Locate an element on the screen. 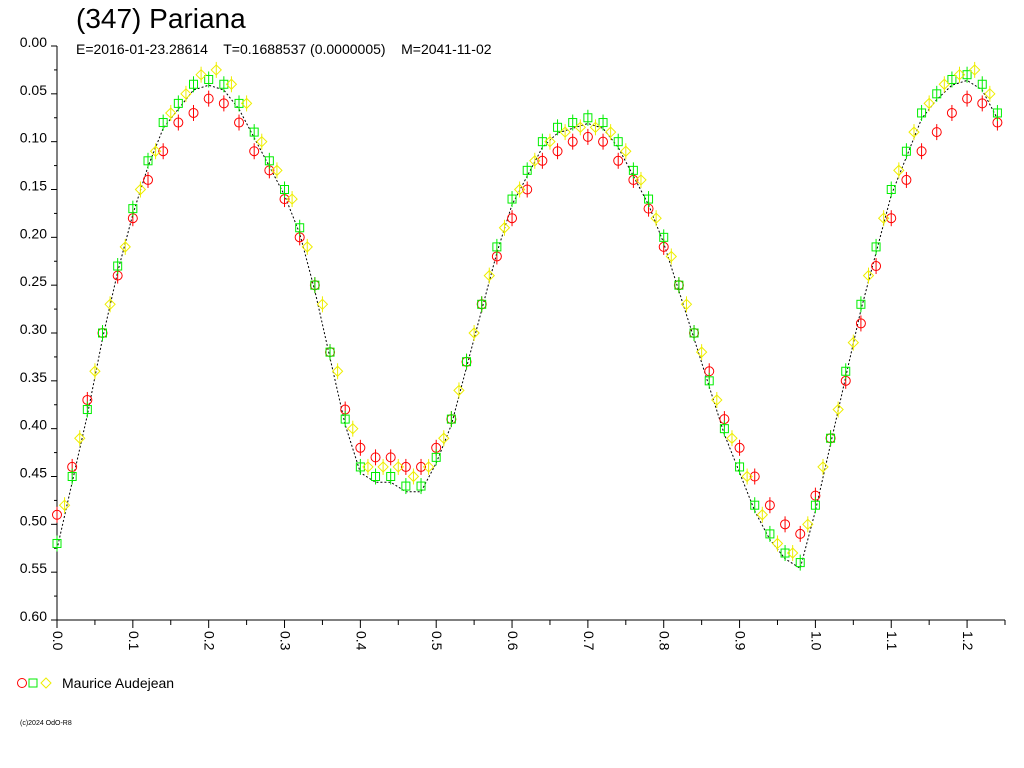 This screenshot has height=768, width=1024. y-tick-label: 0.10 is located at coordinates (33, 138).